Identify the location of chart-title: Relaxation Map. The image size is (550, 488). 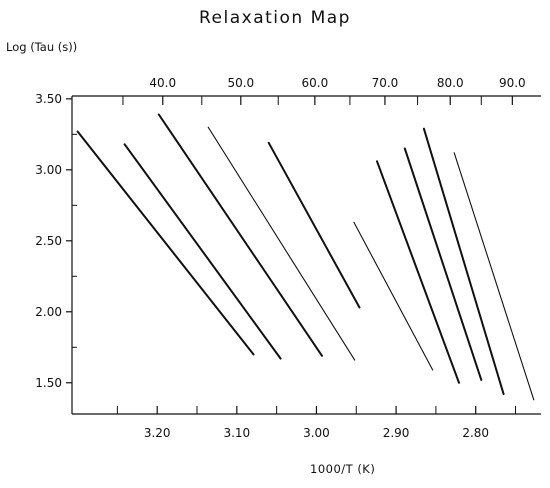
(275, 18).